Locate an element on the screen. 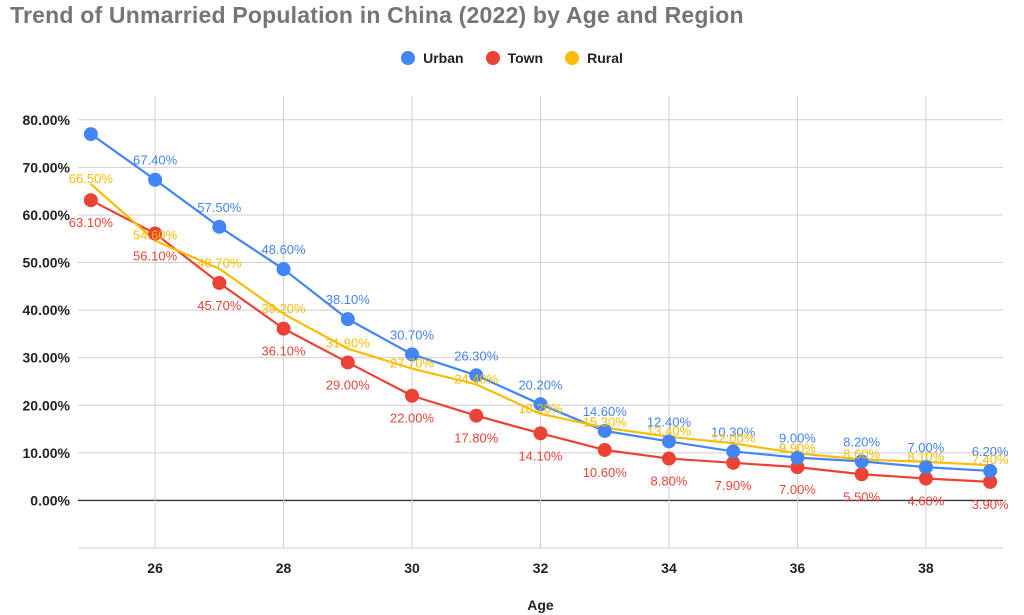 The width and height of the screenshot is (1024, 615). data-label-rural: 27.70% is located at coordinates (412, 363).